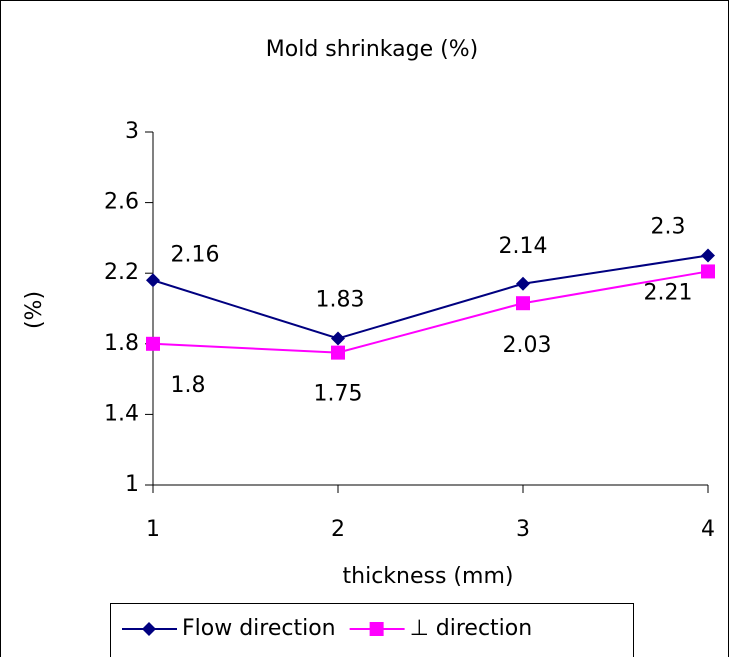 Image resolution: width=729 pixels, height=657 pixels. What do you see at coordinates (523, 246) in the screenshot?
I see `data-label: 2.14` at bounding box center [523, 246].